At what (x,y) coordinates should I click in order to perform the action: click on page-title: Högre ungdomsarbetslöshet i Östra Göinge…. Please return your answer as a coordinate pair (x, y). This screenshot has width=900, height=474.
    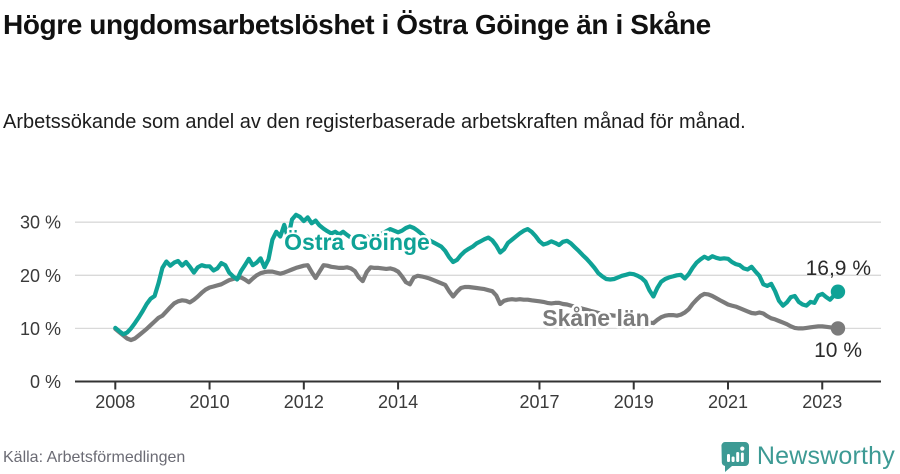
    Looking at the image, I should click on (357, 24).